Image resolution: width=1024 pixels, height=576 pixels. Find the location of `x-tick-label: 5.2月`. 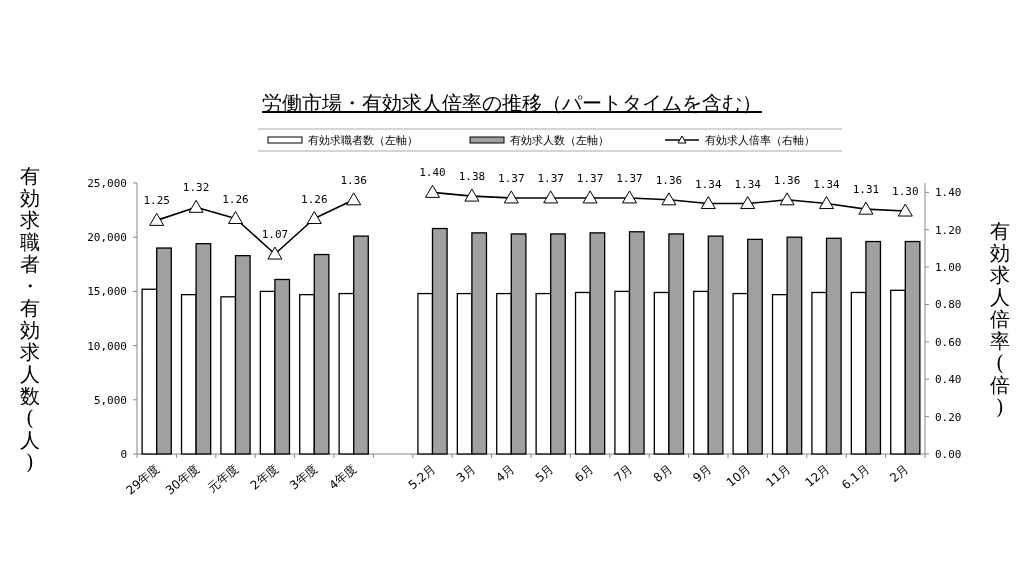

x-tick-label: 5.2月 is located at coordinates (422, 477).